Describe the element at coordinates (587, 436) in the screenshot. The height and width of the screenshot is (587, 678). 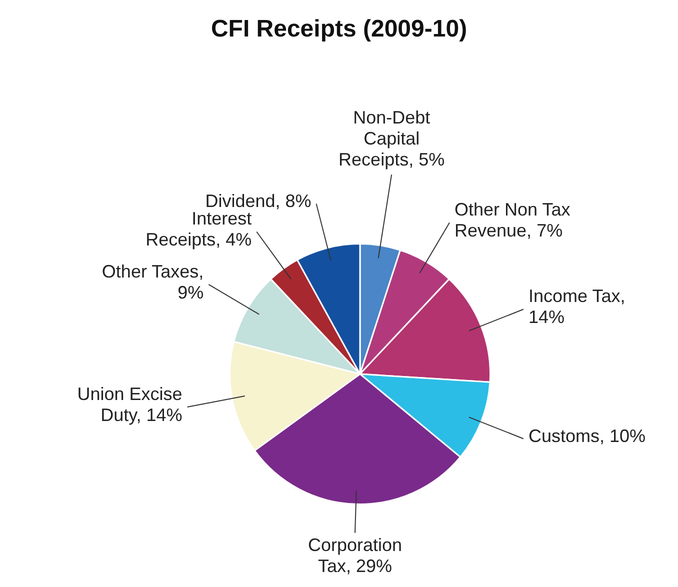
I see `slice-label: Customs, 10%` at that location.